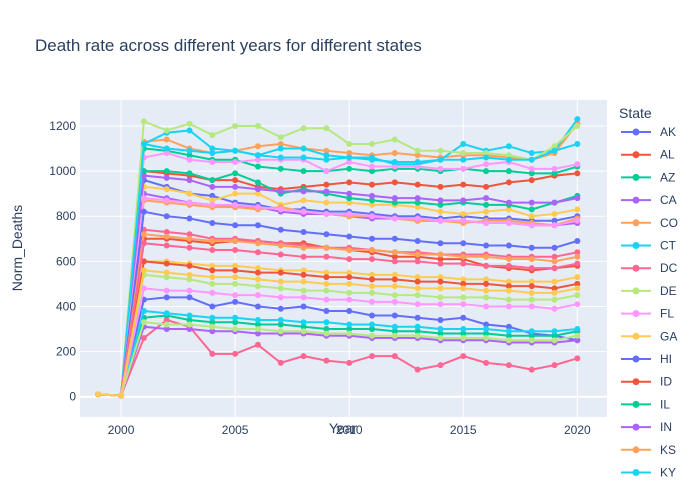 This screenshot has height=500, width=700. What do you see at coordinates (648, 177) in the screenshot?
I see `legend-item-az: AZ` at bounding box center [648, 177].